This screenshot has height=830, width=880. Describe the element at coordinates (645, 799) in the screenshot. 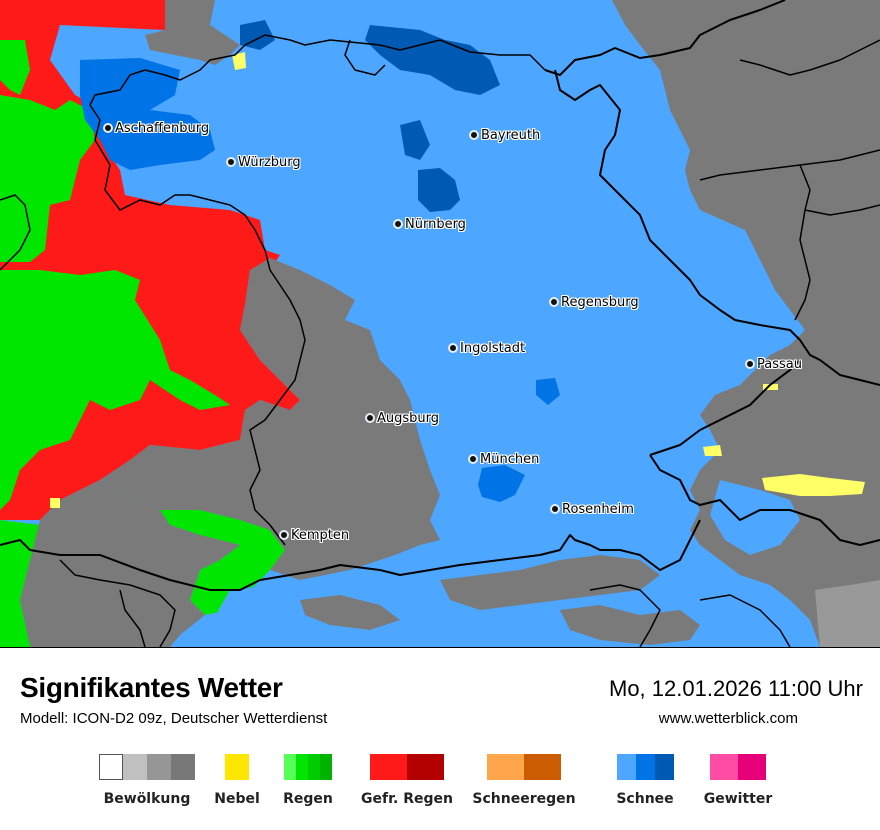

I see `legend-label: Schnee` at that location.